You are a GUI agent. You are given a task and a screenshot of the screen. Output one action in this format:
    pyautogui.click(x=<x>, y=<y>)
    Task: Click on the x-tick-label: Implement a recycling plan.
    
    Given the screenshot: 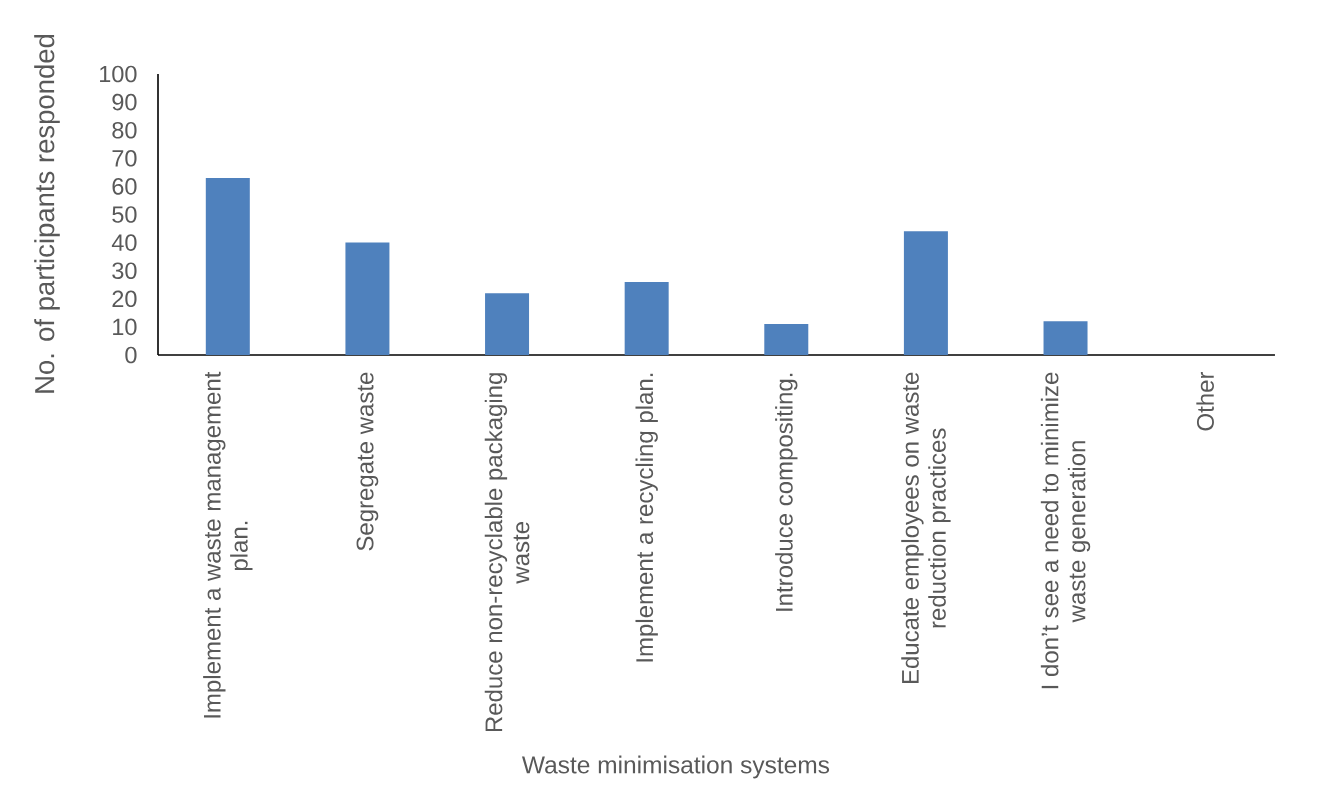 What is the action you would take?
    pyautogui.click(x=646, y=517)
    